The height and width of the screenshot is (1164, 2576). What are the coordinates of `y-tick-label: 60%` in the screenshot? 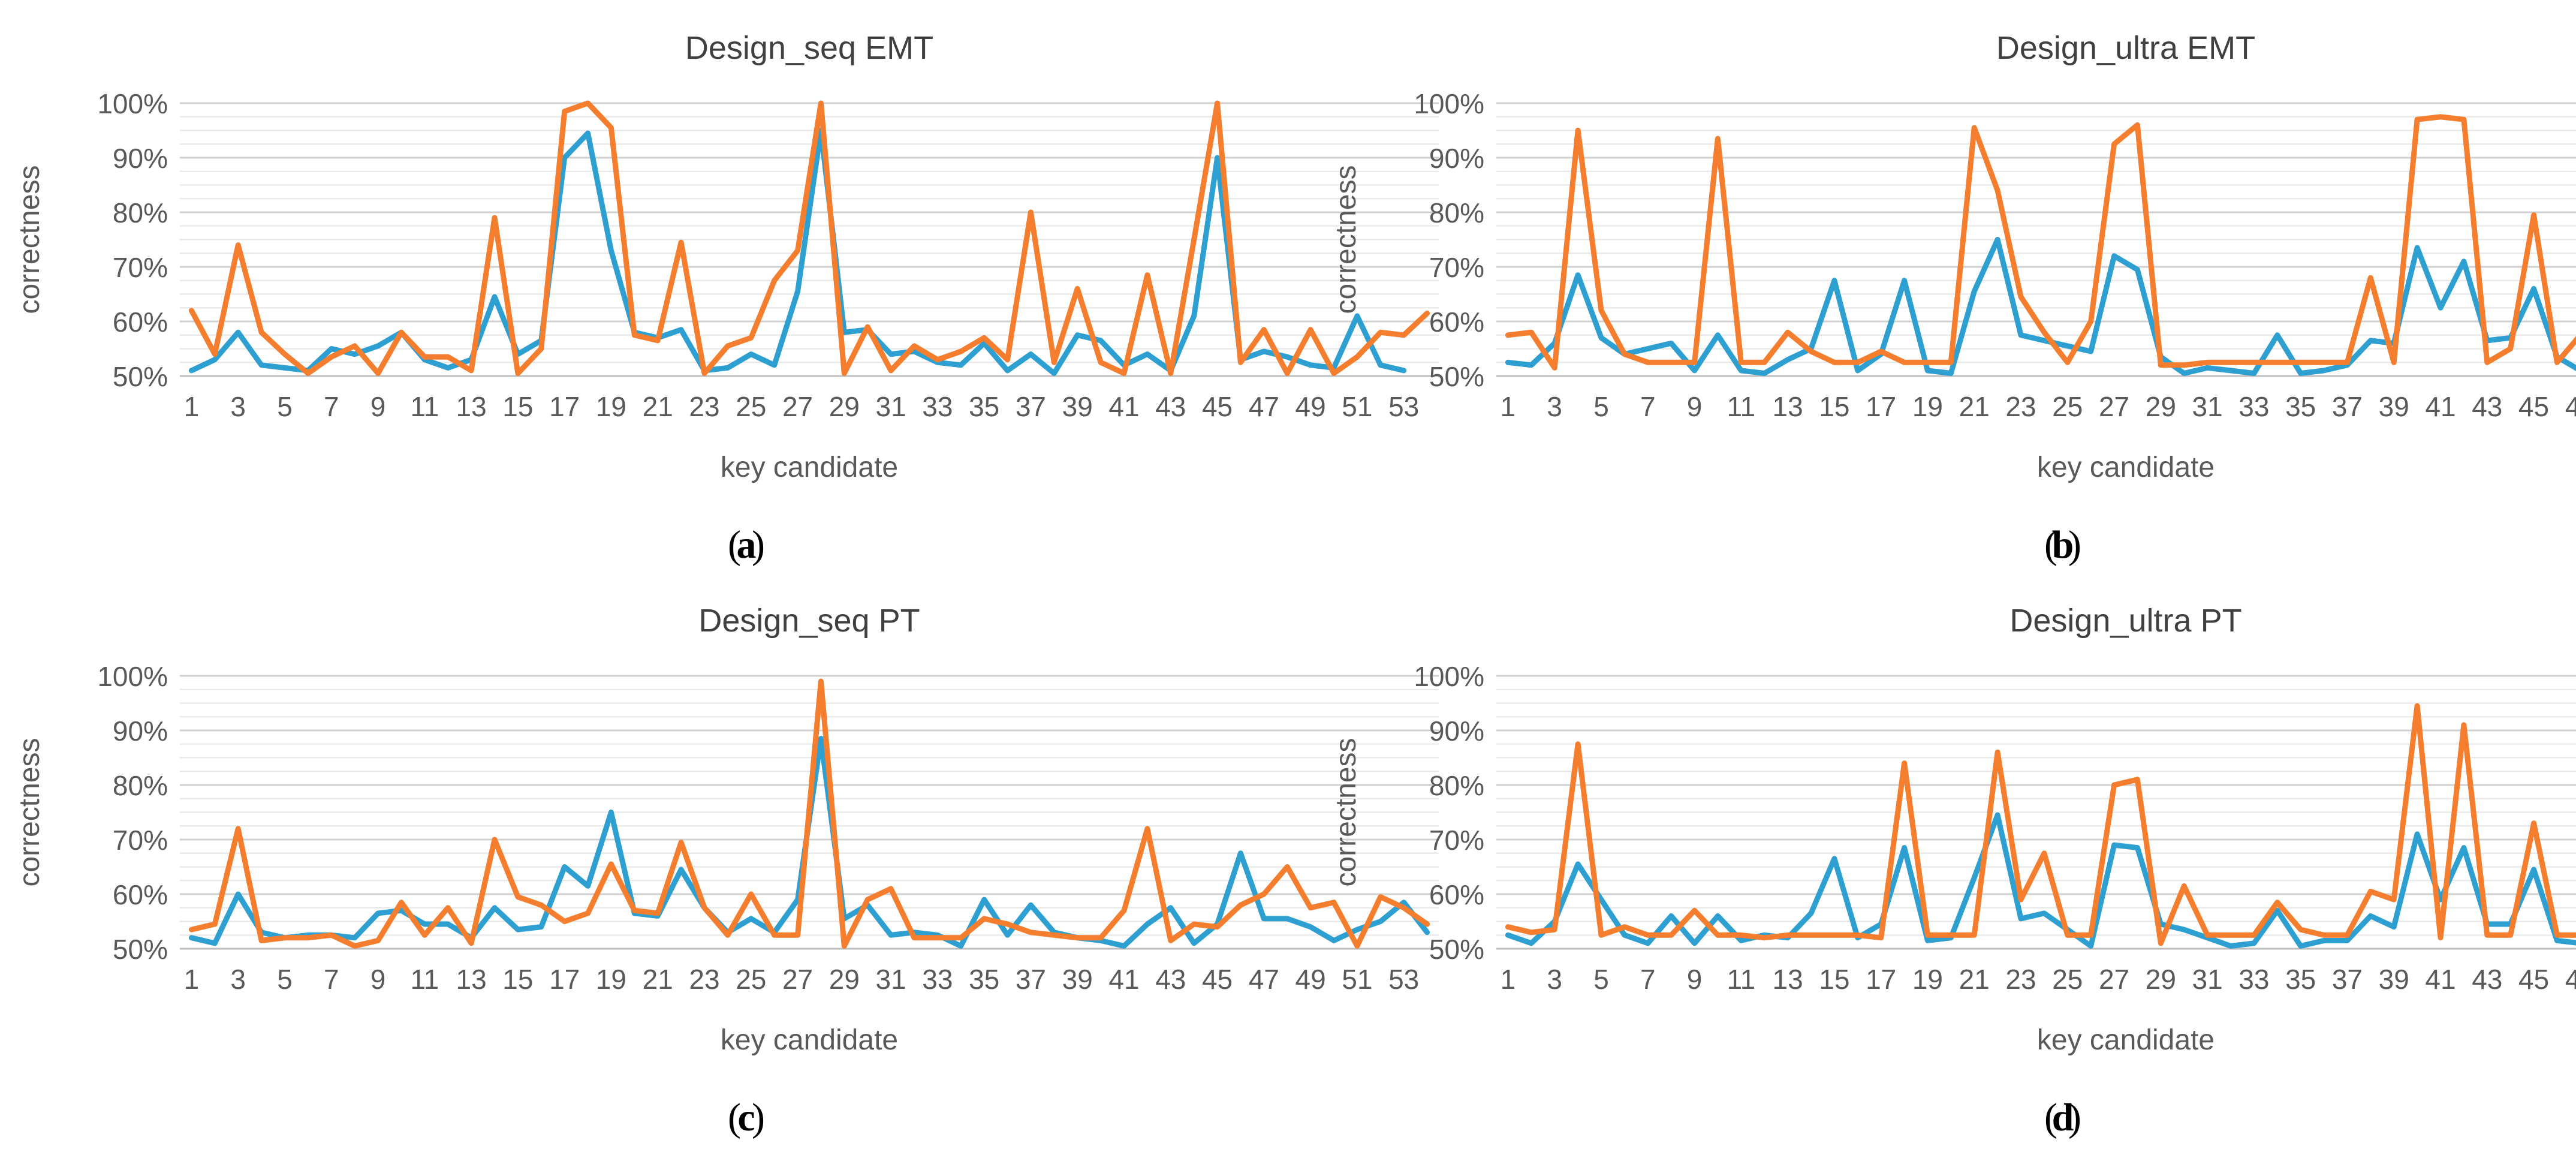 It's located at (1456, 322).